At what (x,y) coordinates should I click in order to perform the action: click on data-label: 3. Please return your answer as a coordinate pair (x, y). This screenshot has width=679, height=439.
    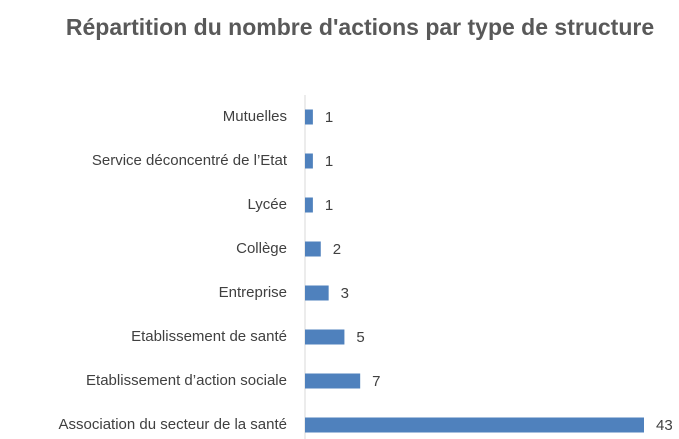
    Looking at the image, I should click on (345, 293).